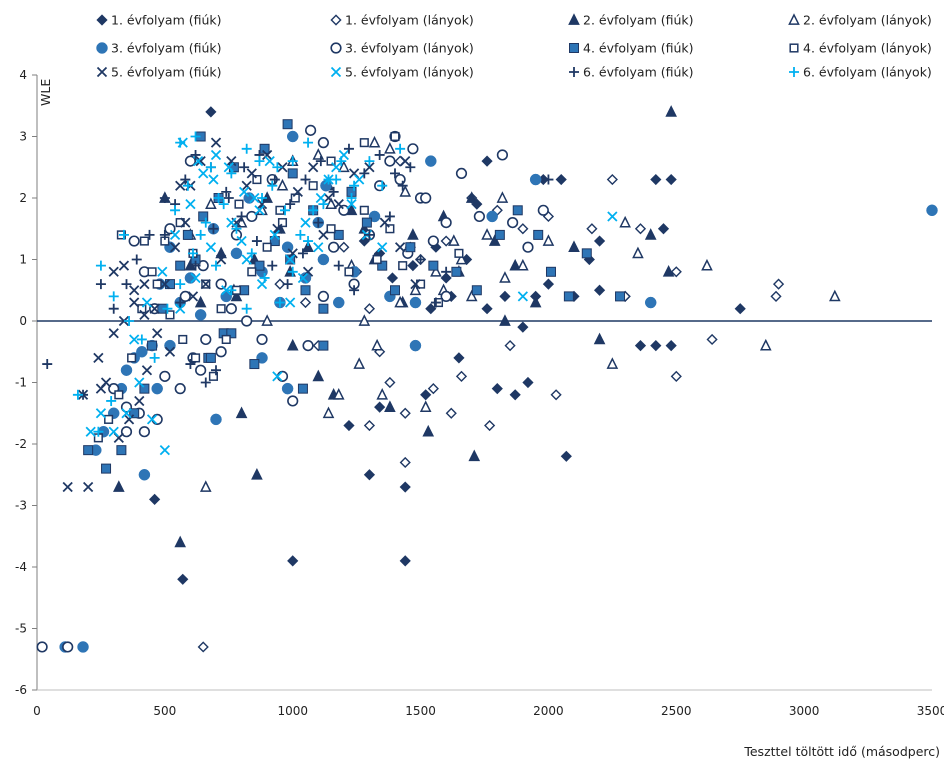  Describe the element at coordinates (23, 260) in the screenshot. I see `y-tick-label: 1` at that location.